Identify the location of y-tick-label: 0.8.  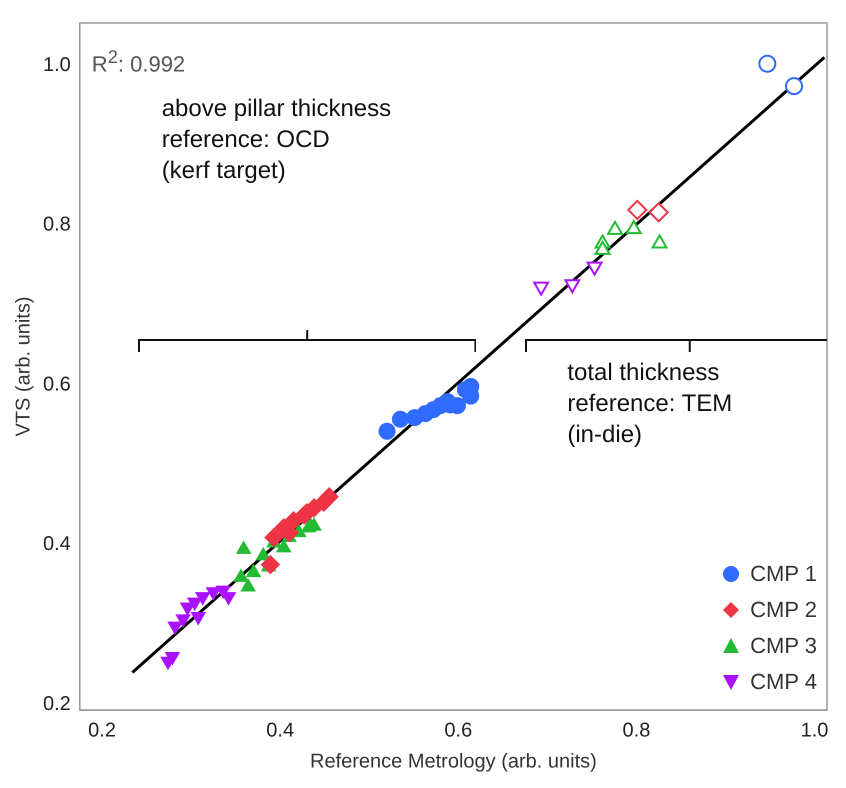
(56, 225).